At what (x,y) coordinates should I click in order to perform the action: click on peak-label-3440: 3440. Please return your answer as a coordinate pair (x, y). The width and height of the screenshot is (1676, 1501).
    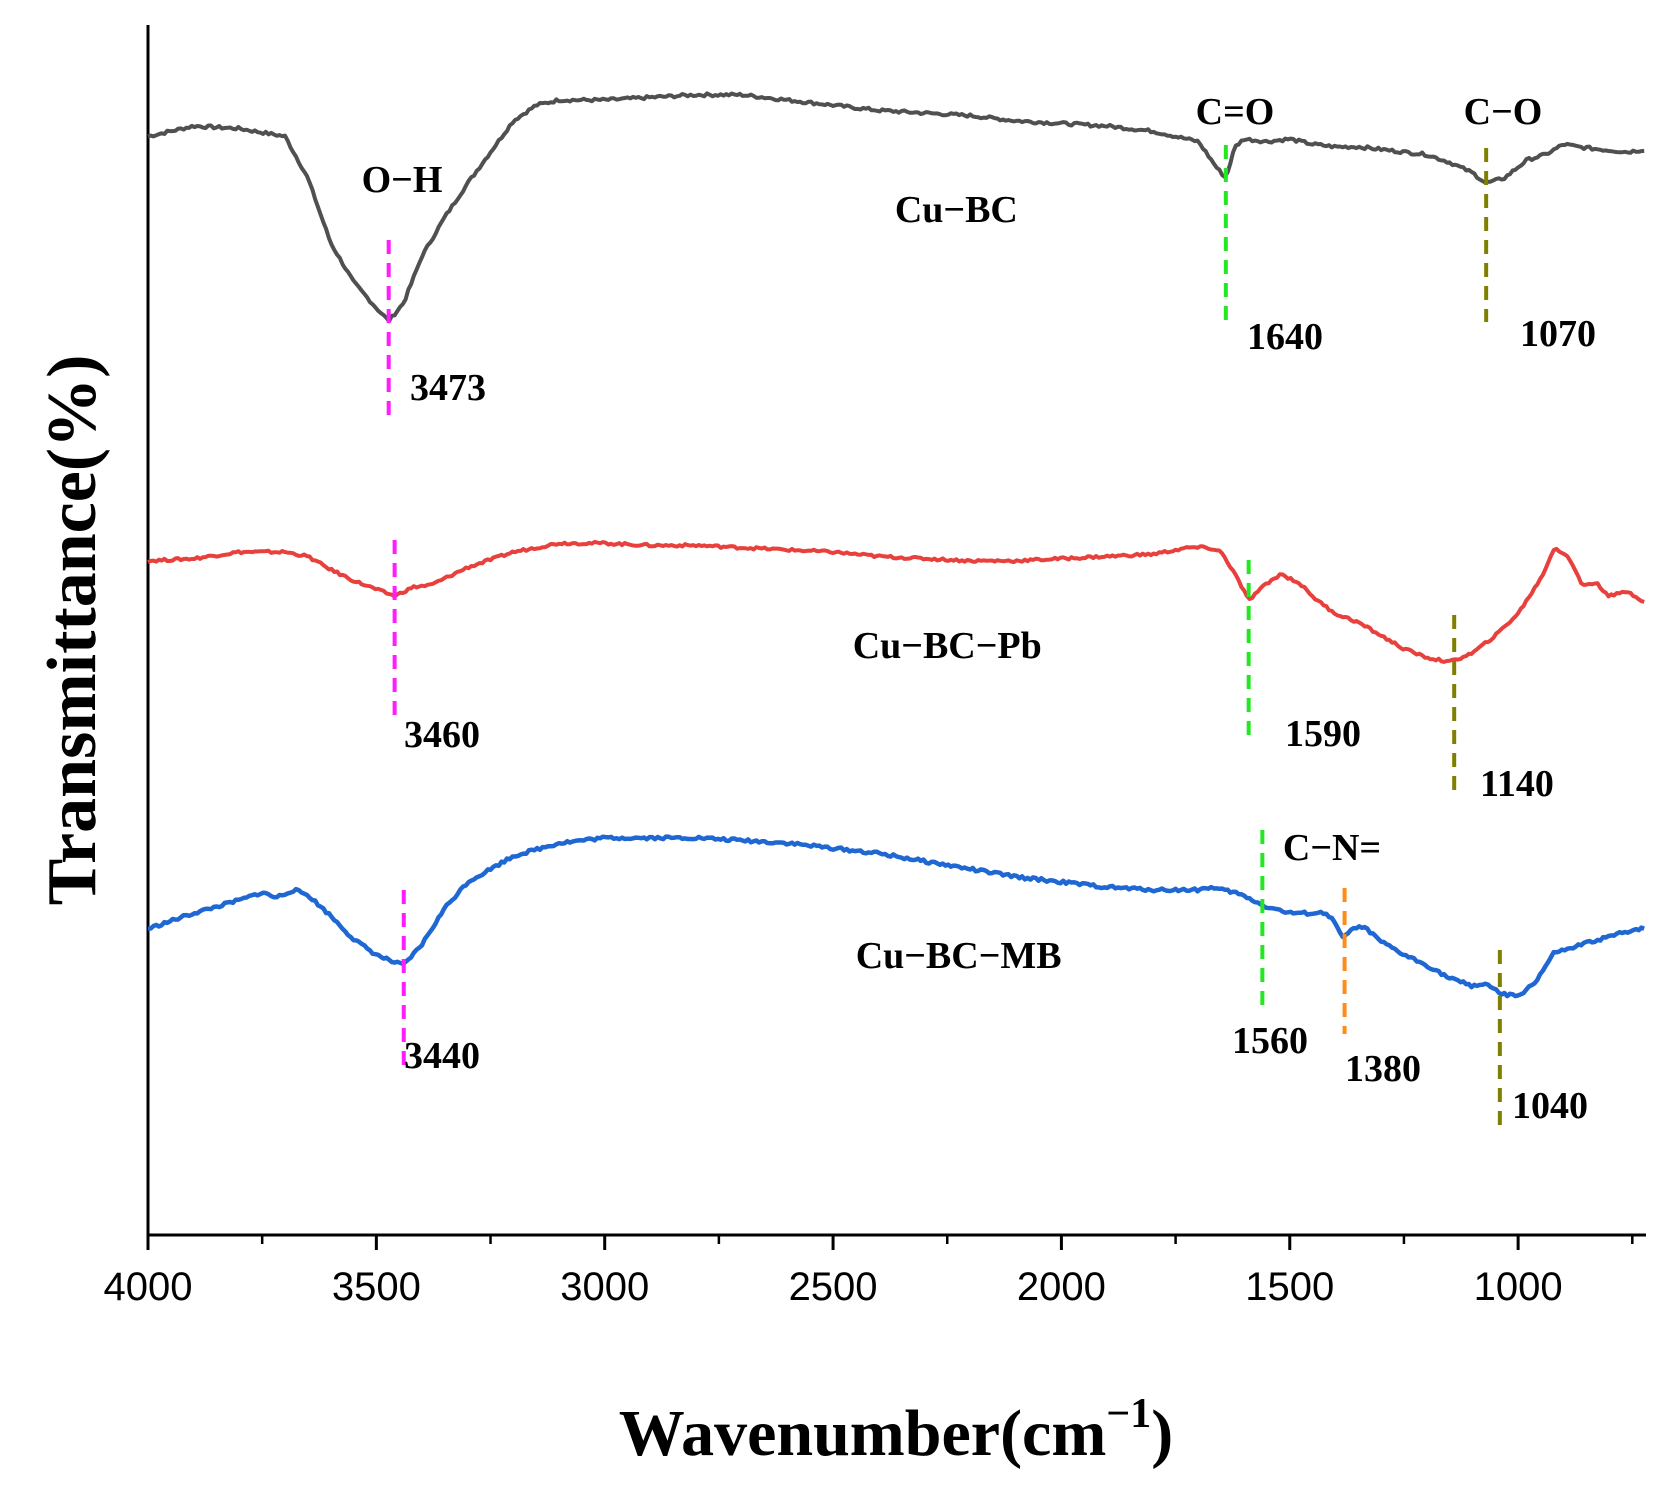
    Looking at the image, I should click on (442, 1056).